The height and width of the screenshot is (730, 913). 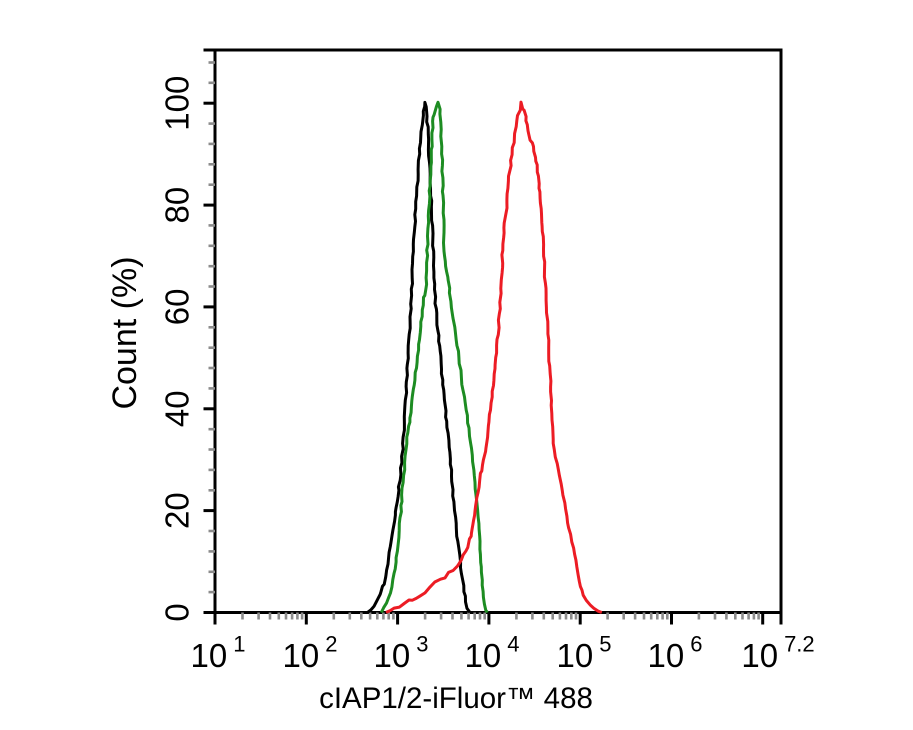 I want to click on svg-text: 40, so click(x=177, y=408).